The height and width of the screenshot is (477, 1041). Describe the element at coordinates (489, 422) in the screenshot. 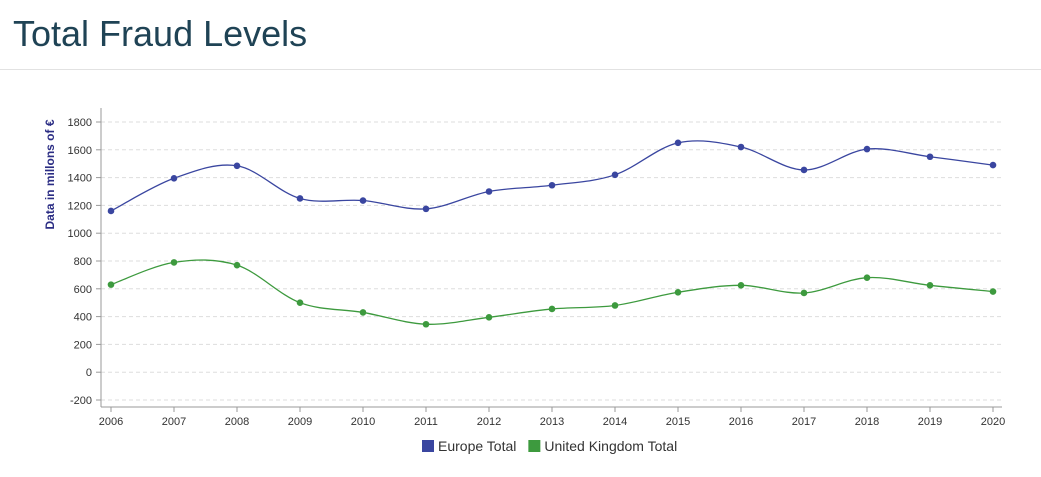

I see `x-tick-label: 2012` at that location.